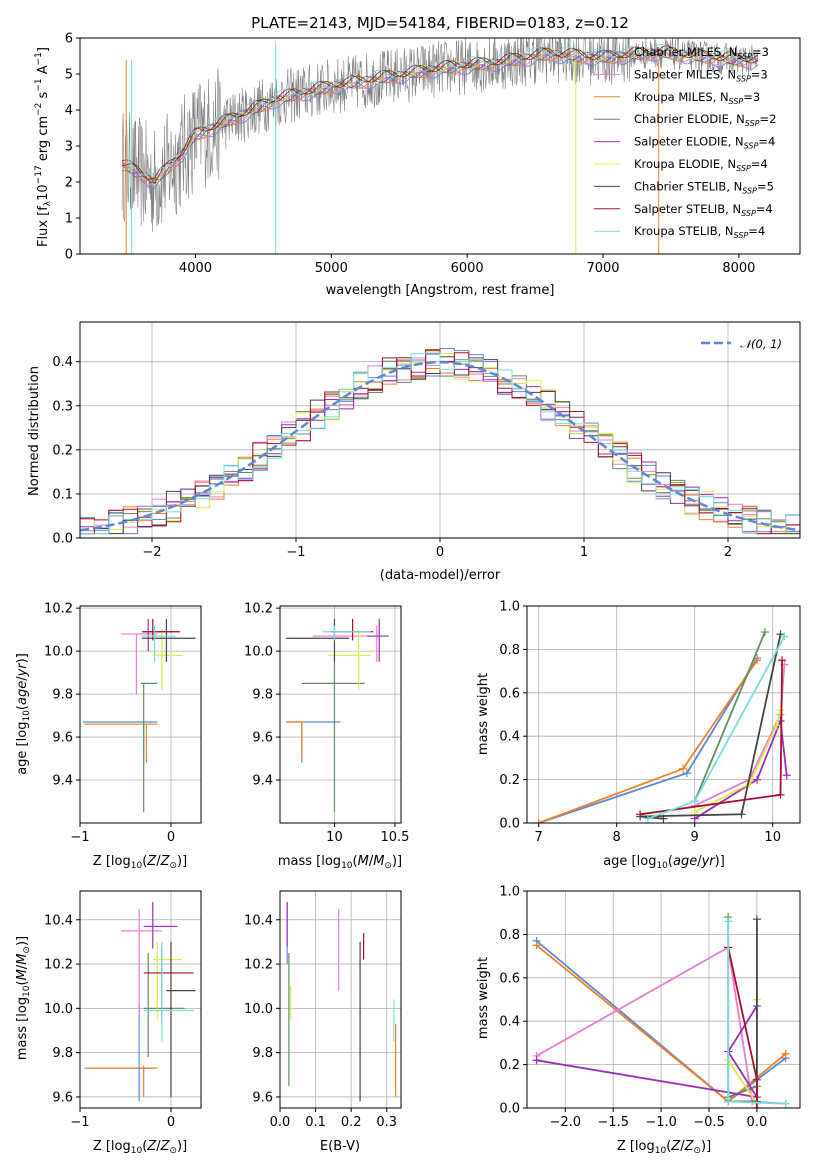 This screenshot has width=819, height=1170. What do you see at coordinates (62, 450) in the screenshot?
I see `residual-ytick-label-2: 0.2` at bounding box center [62, 450].